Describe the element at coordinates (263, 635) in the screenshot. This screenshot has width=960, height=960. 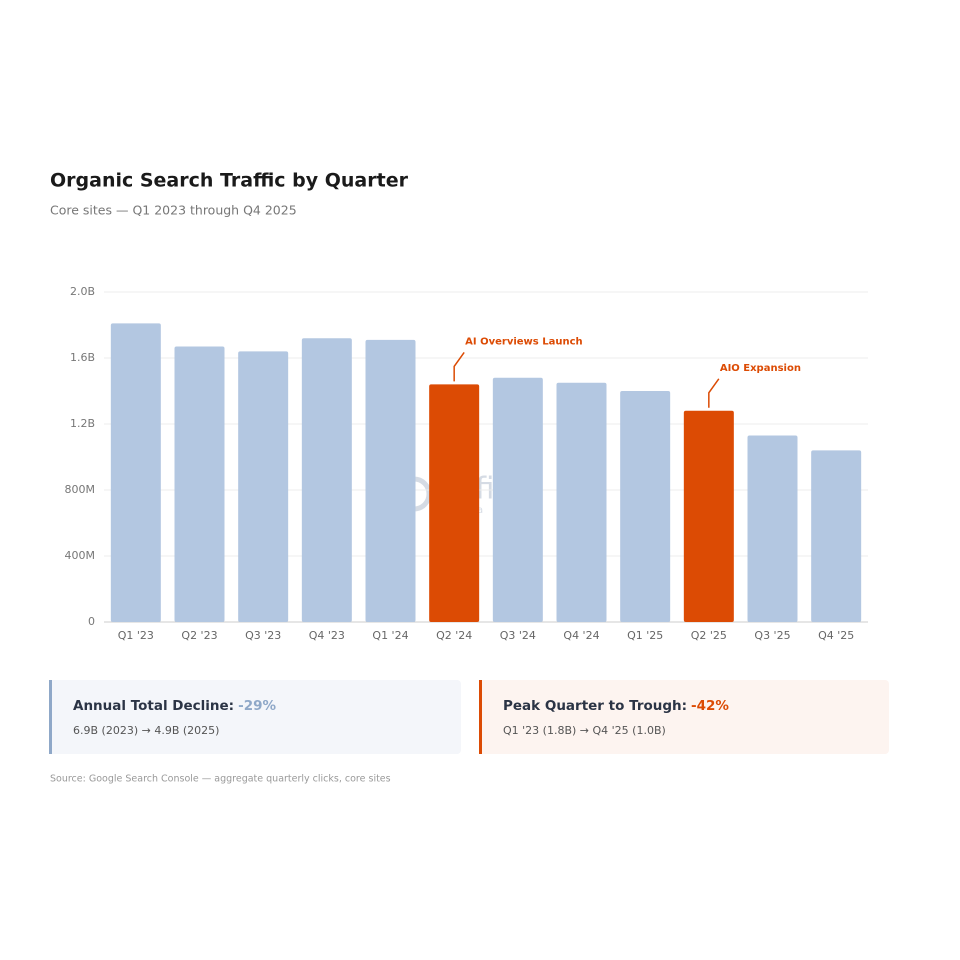
I see `x-tick-label: Q3 '23` at that location.